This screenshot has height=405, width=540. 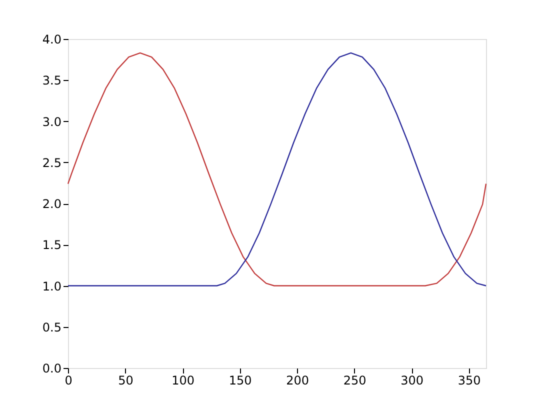 What do you see at coordinates (52, 204) in the screenshot?
I see `y-tick-label: 2.0` at bounding box center [52, 204].